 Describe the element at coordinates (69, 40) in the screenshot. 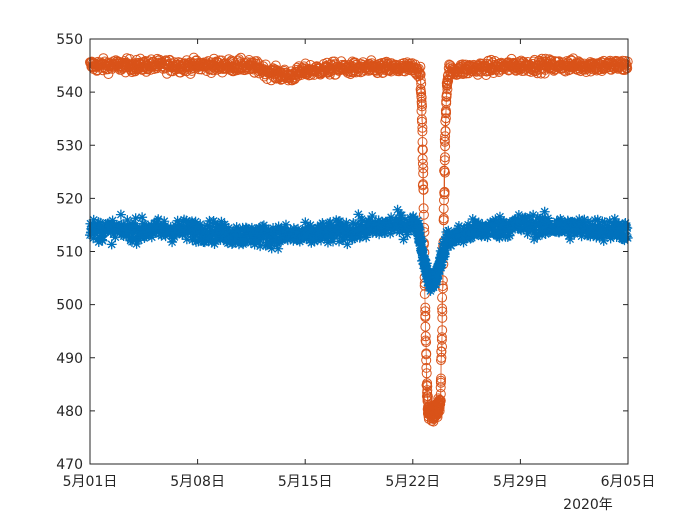

I see `y-tick-label: 550` at that location.